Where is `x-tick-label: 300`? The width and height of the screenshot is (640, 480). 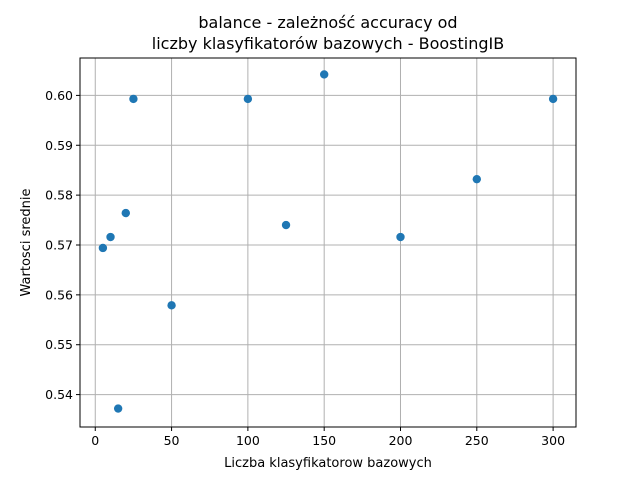 x-tick-label: 300 is located at coordinates (553, 440).